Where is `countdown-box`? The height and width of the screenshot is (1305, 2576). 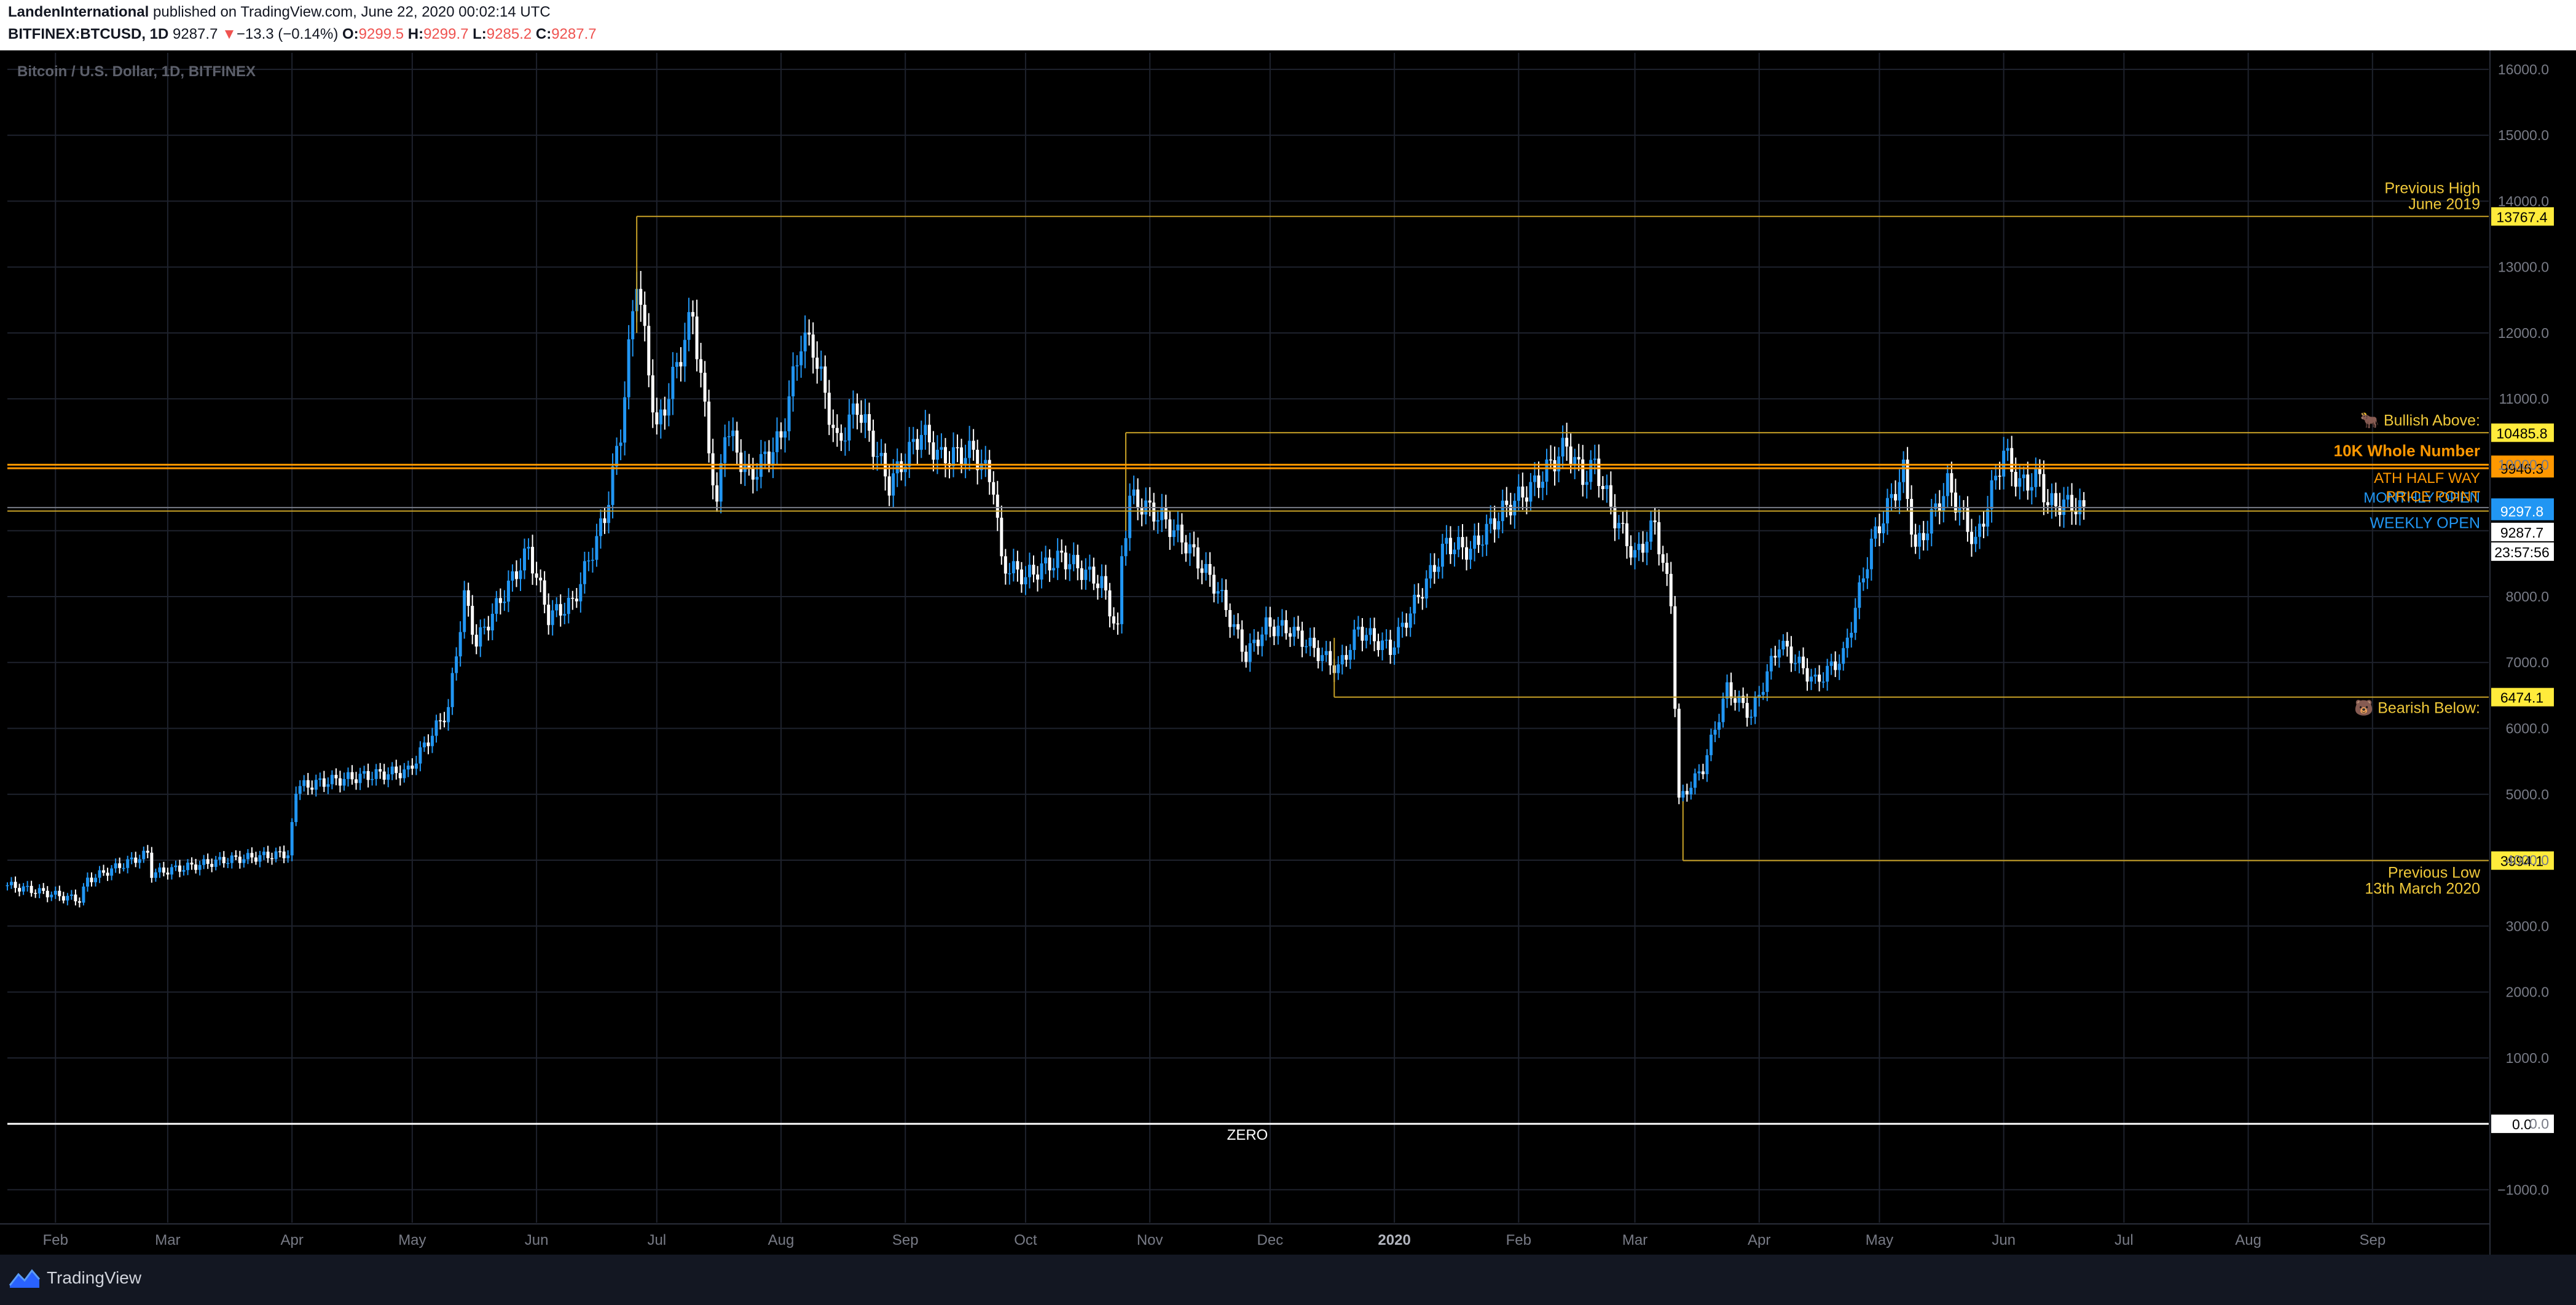 countdown-box is located at coordinates (2522, 551).